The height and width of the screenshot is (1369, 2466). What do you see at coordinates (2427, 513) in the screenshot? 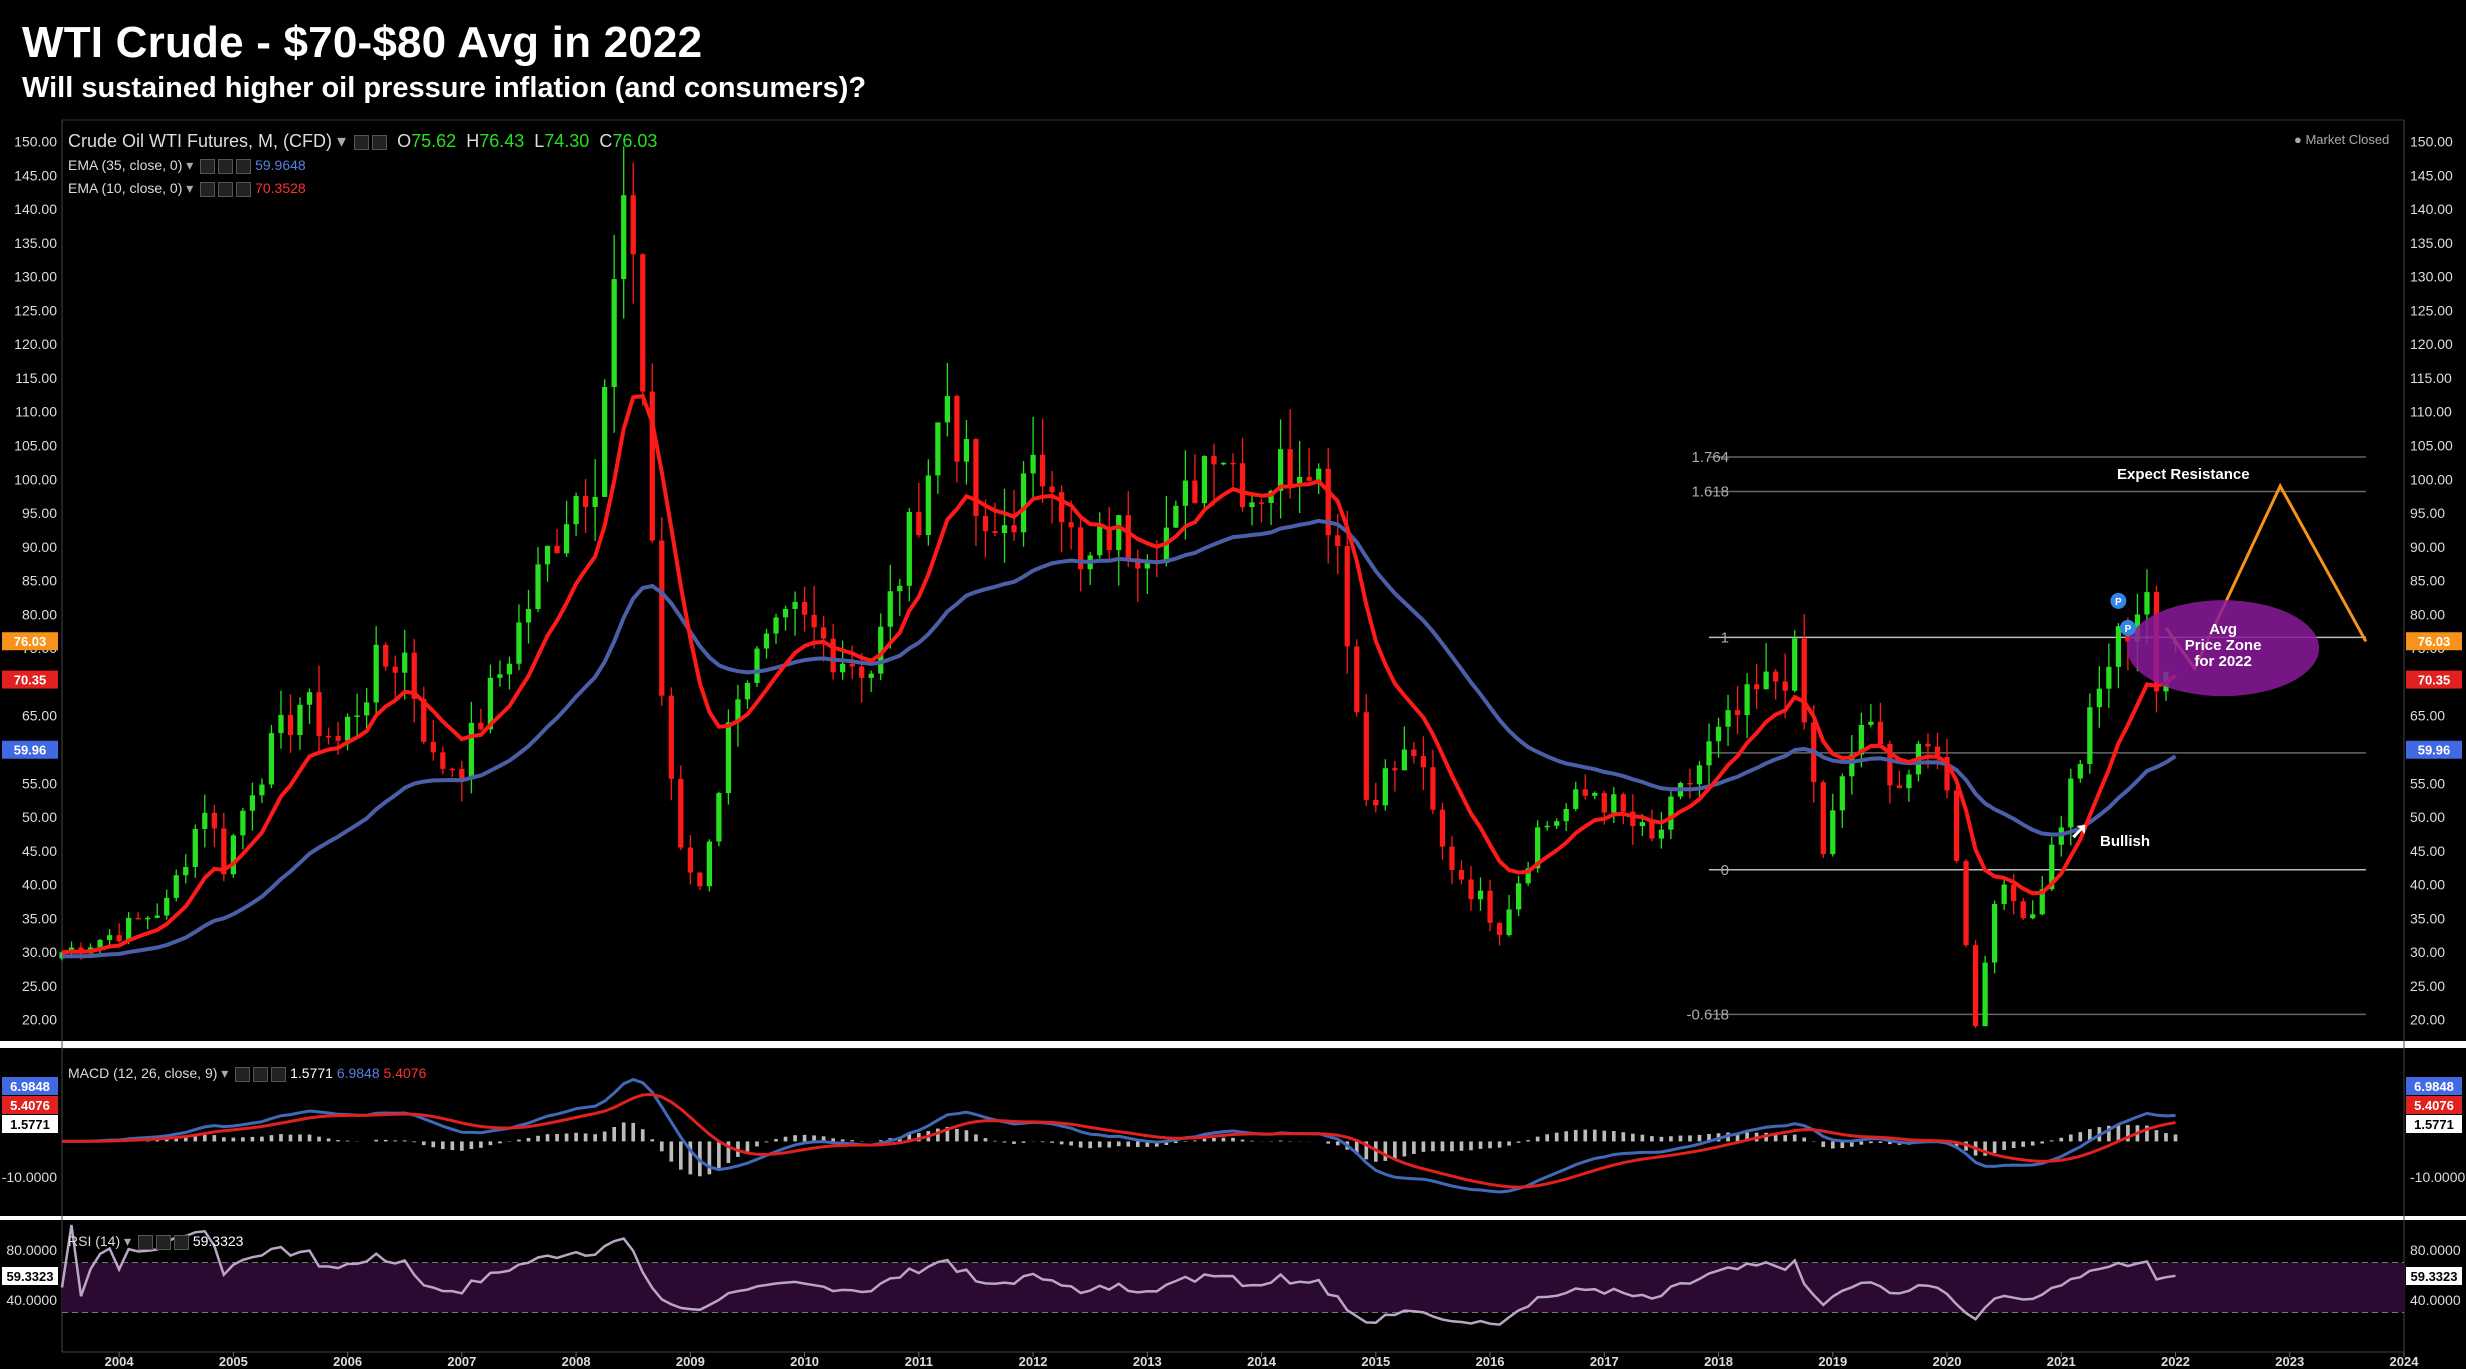
I see `price-tick-right: 95.00` at bounding box center [2427, 513].